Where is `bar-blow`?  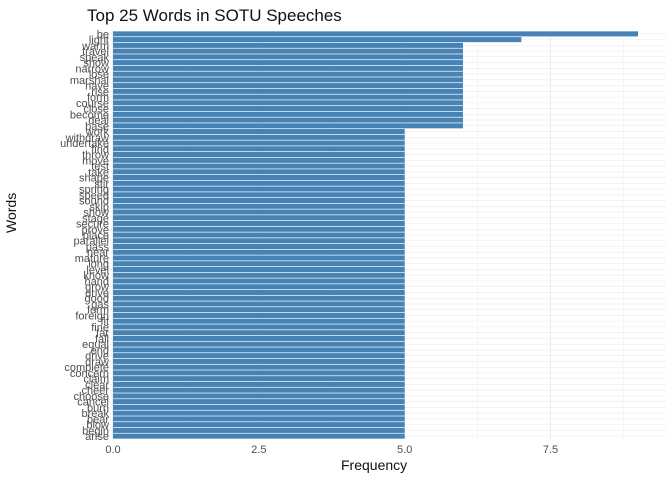
bar-blow is located at coordinates (259, 425).